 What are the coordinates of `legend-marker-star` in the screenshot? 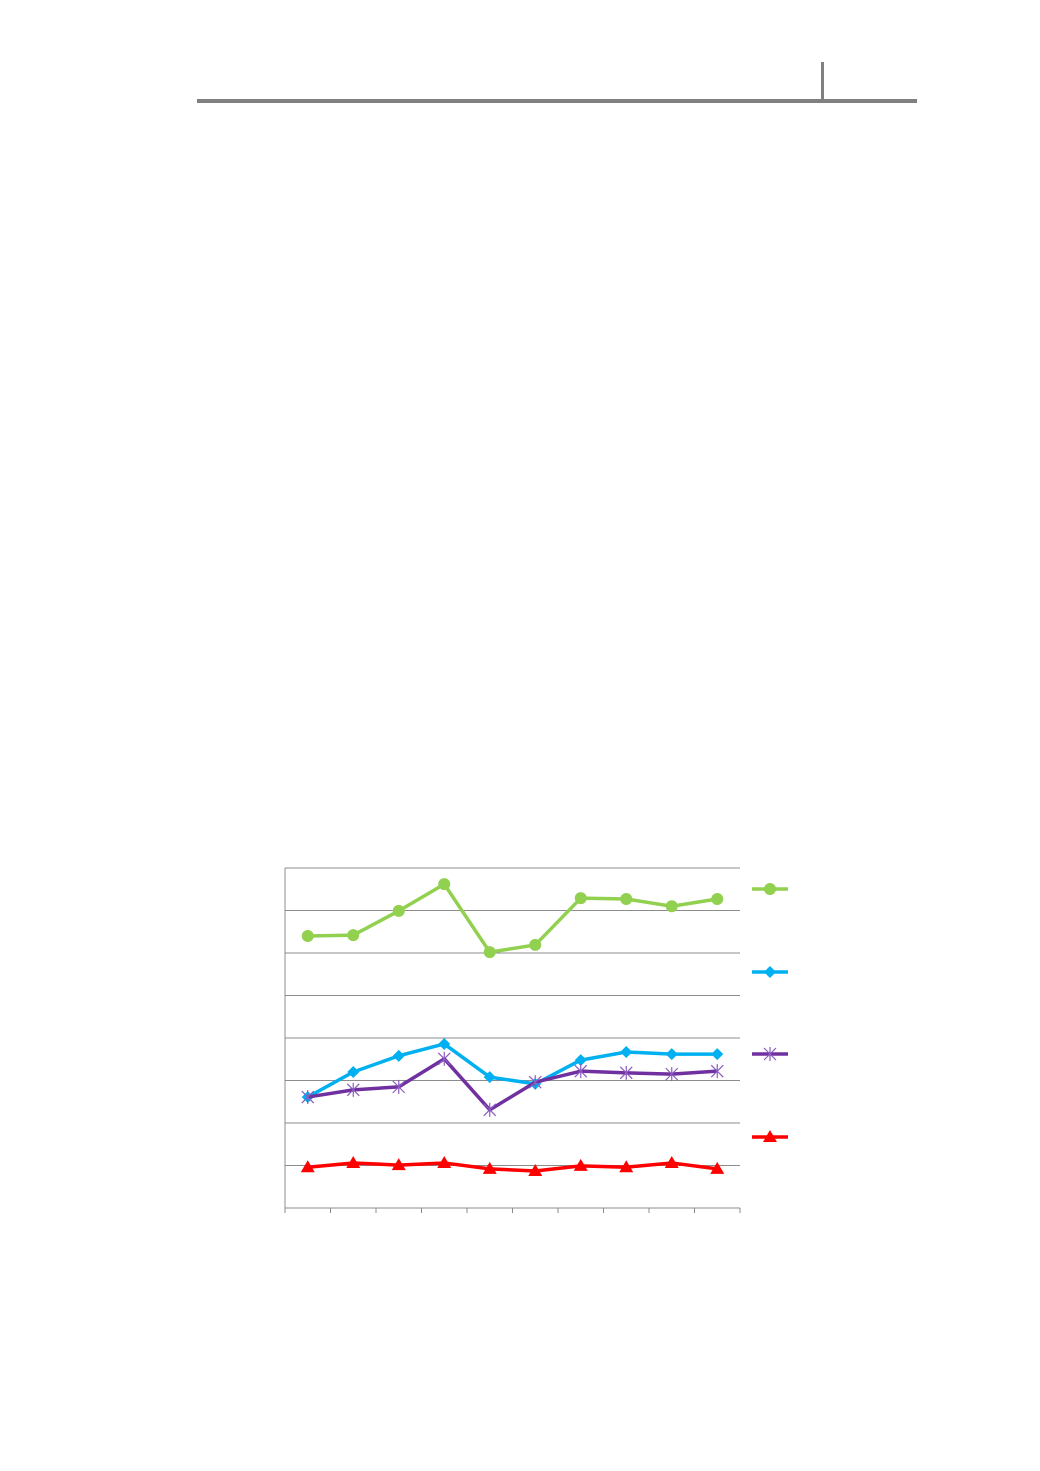 It's located at (770, 1054).